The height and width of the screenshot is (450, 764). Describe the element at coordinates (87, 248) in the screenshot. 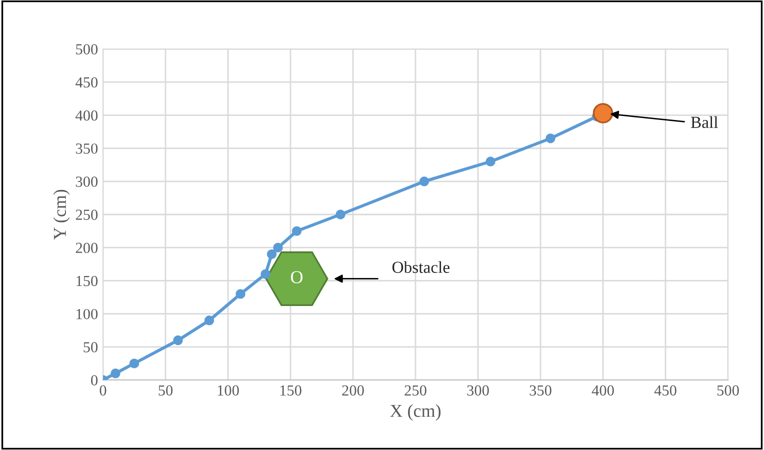

I see `y-tick-label: 200` at that location.